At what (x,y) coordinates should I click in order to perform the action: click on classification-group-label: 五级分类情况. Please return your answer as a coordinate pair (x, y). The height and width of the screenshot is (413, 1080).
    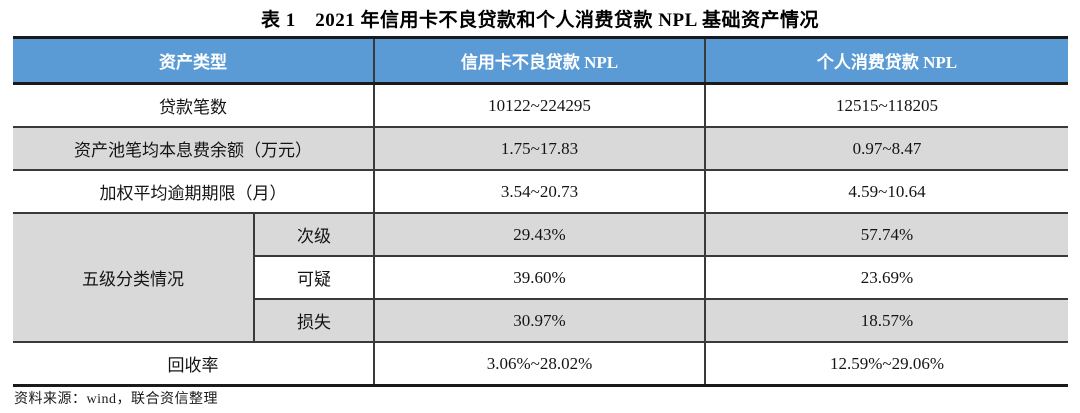
    Looking at the image, I should click on (134, 277).